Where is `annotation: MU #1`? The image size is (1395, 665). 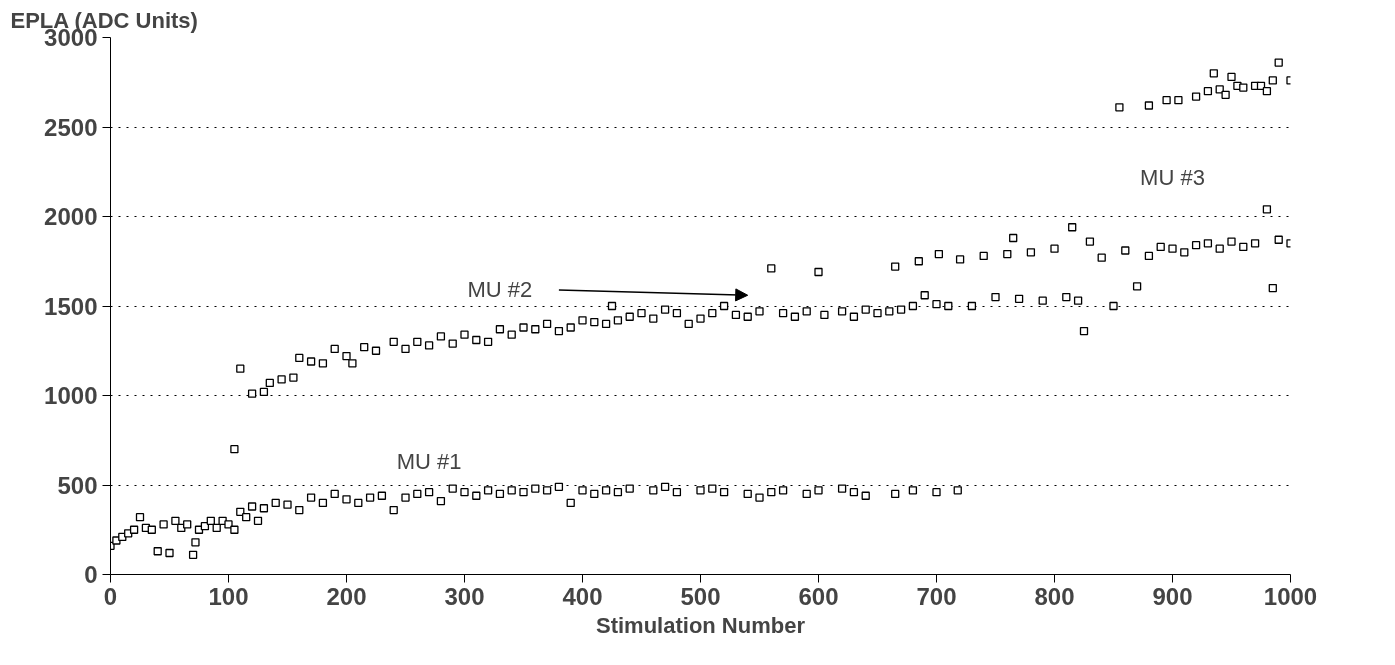
annotation: MU #1 is located at coordinates (429, 462).